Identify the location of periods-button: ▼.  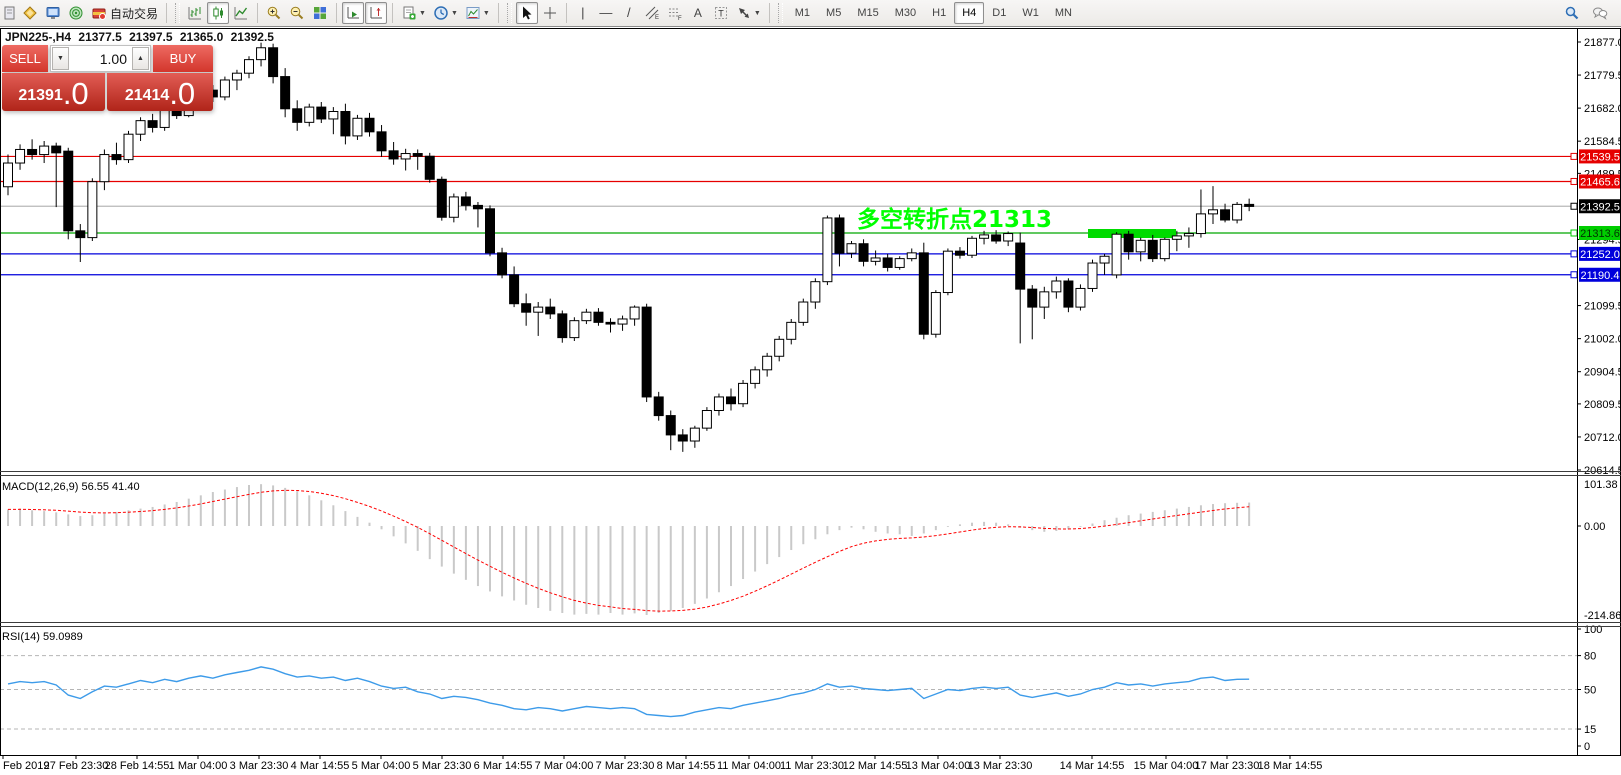
(445, 13).